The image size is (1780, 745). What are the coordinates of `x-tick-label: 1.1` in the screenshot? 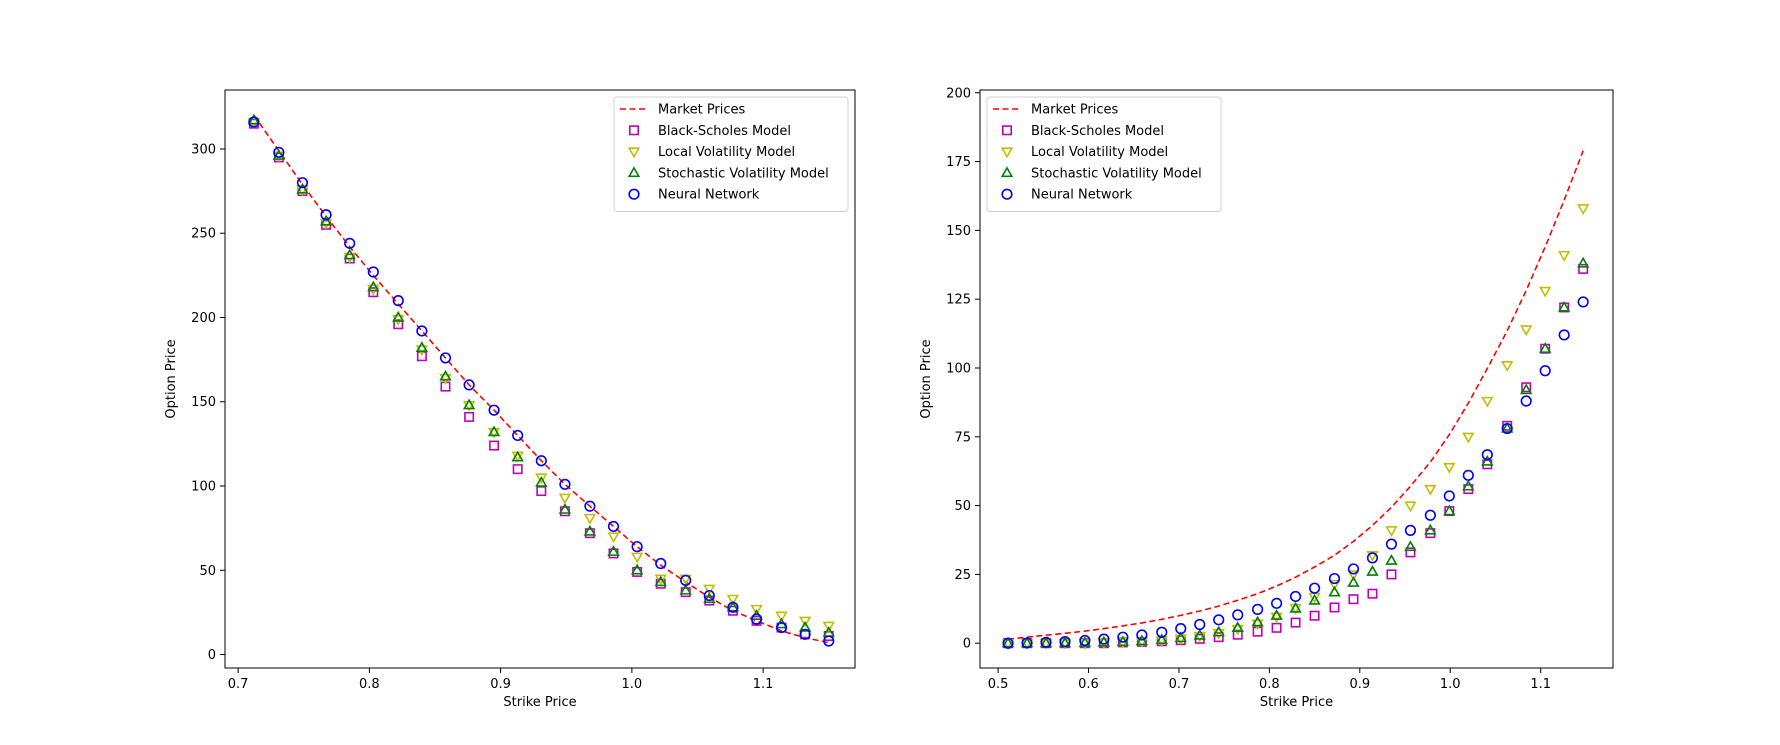 It's located at (1540, 684).